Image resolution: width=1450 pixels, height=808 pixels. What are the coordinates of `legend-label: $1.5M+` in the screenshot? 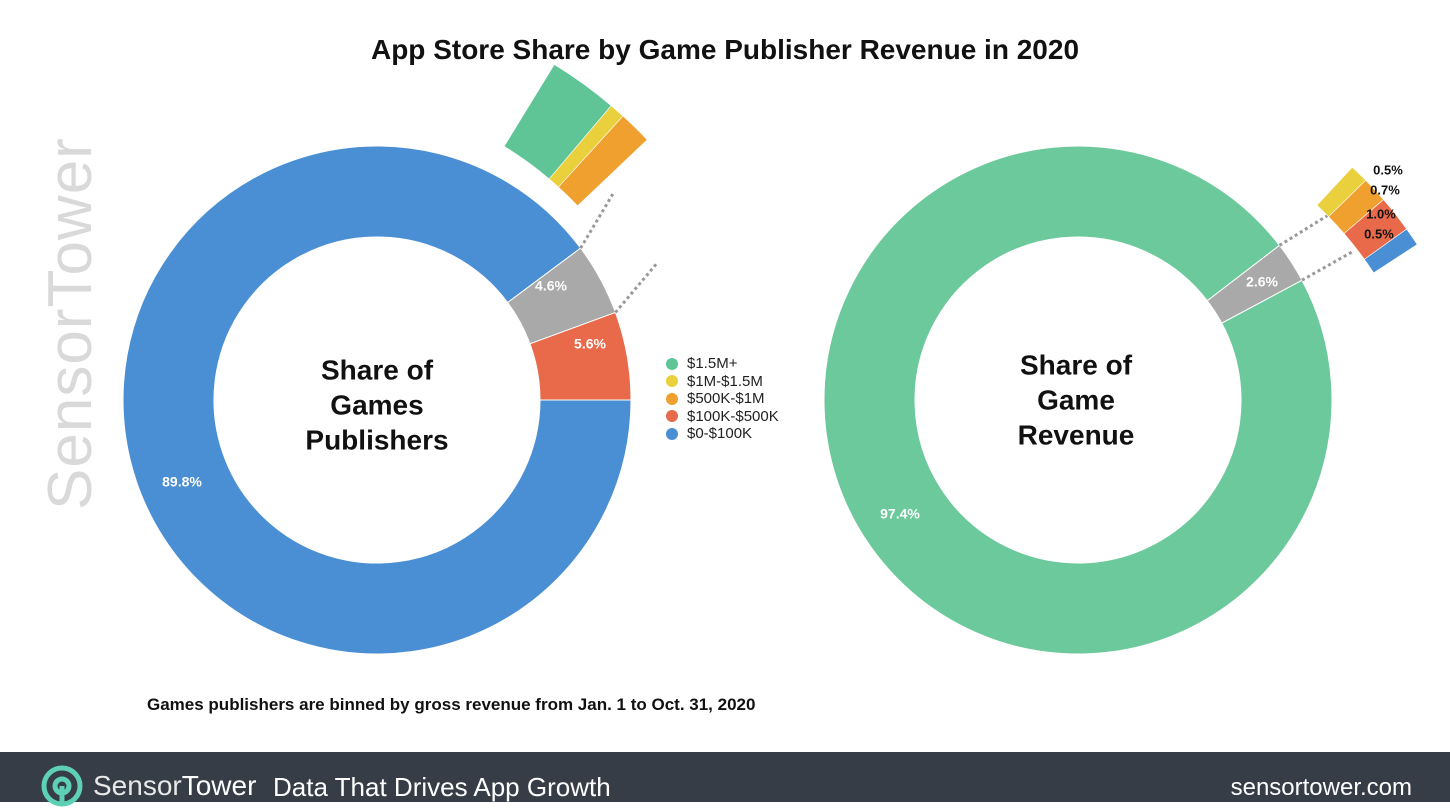 It's located at (712, 364).